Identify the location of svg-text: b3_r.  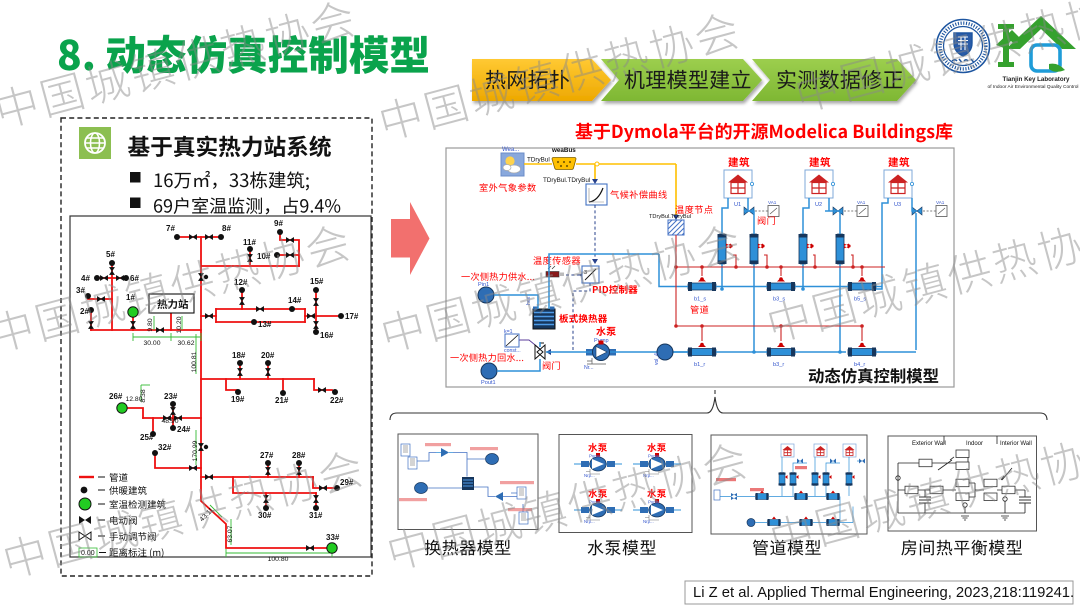
(778, 365).